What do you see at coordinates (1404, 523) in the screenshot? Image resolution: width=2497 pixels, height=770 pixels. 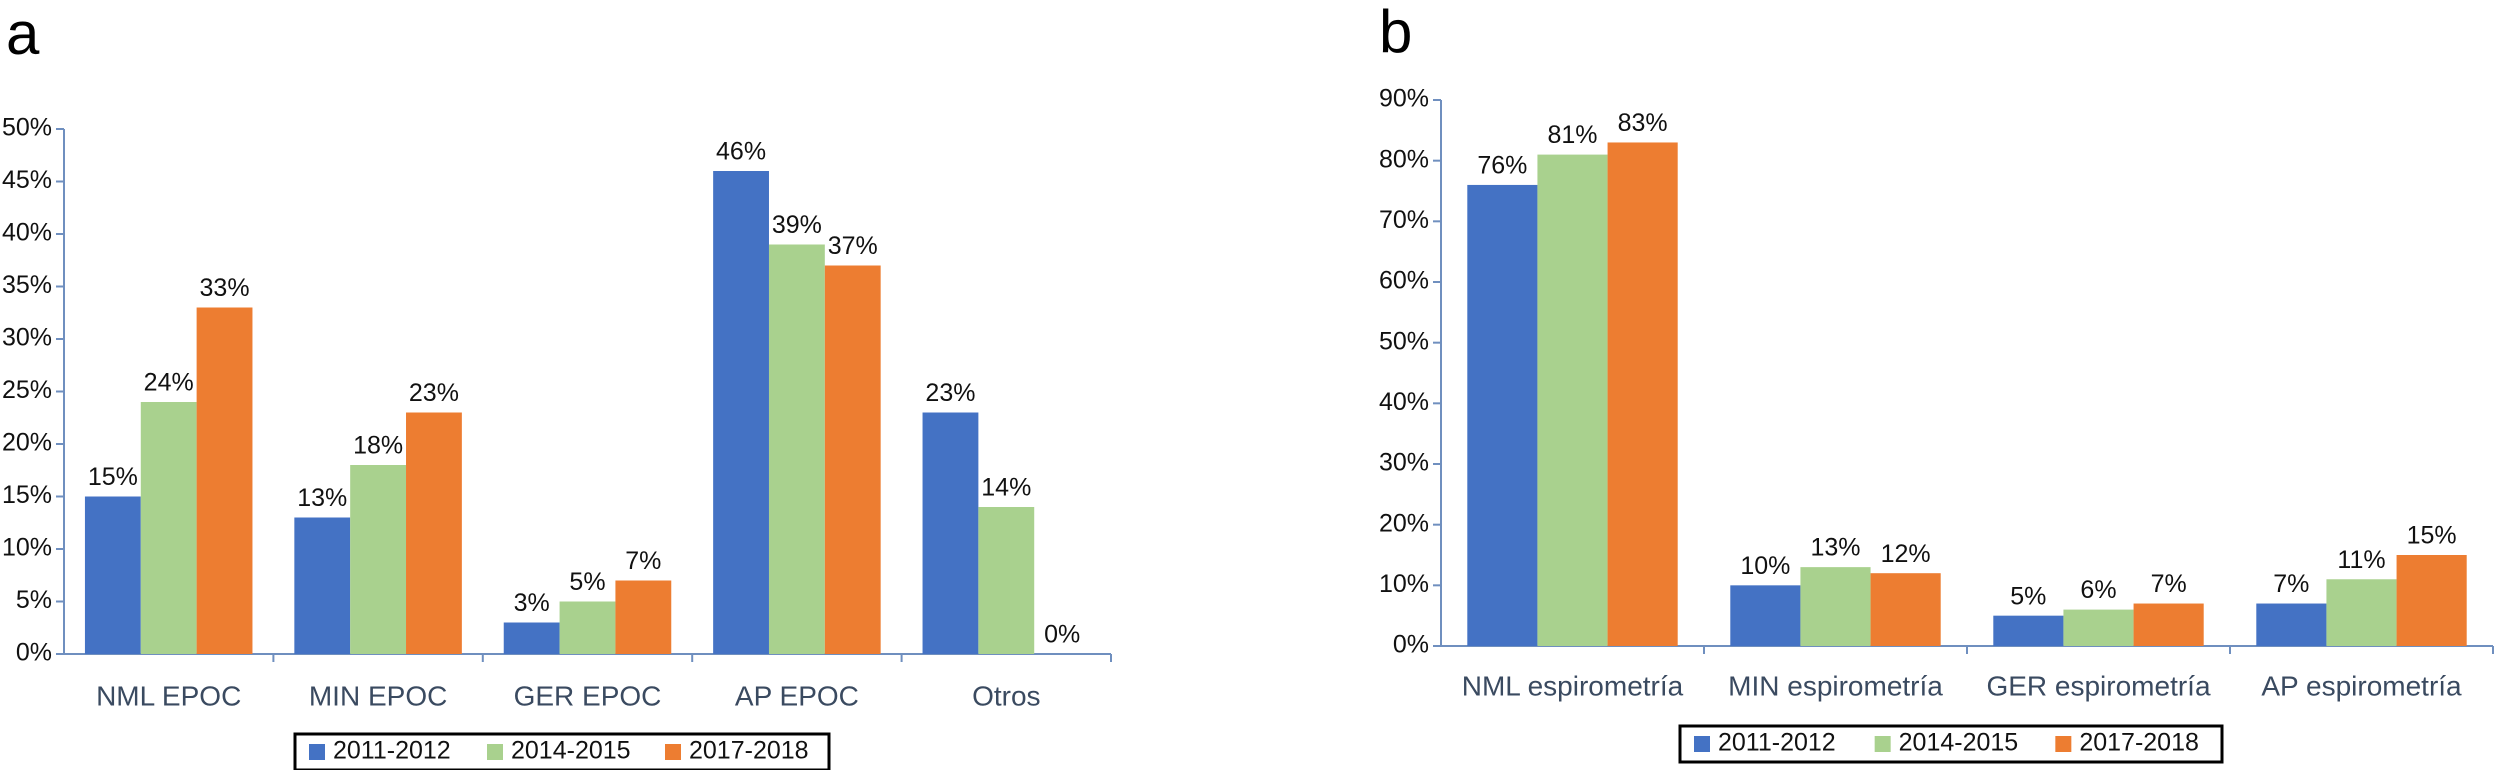 I see `y-tick-label: 20%` at bounding box center [1404, 523].